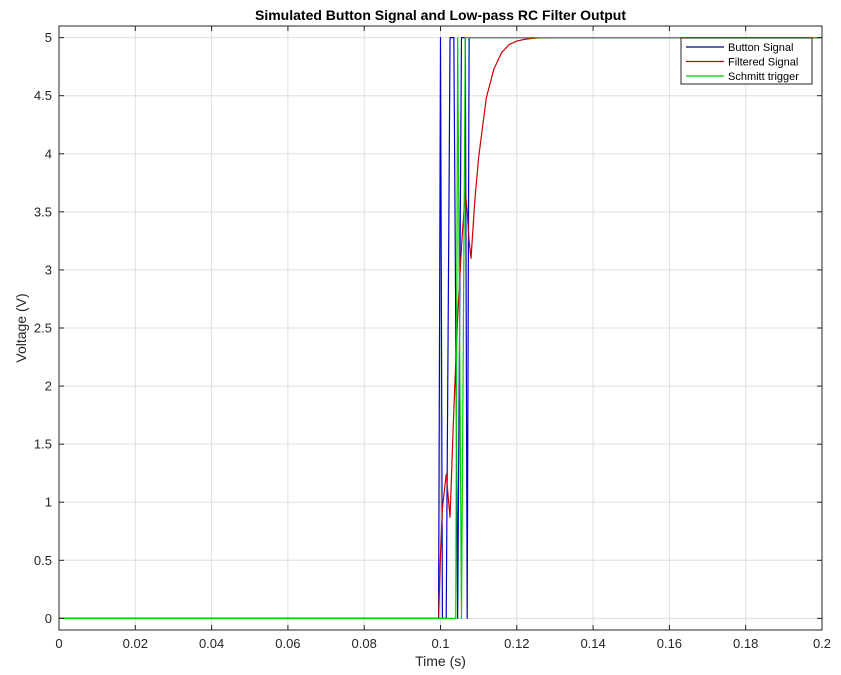 Image resolution: width=841 pixels, height=675 pixels. What do you see at coordinates (48, 37) in the screenshot?
I see `y-tick-label: 5` at bounding box center [48, 37].